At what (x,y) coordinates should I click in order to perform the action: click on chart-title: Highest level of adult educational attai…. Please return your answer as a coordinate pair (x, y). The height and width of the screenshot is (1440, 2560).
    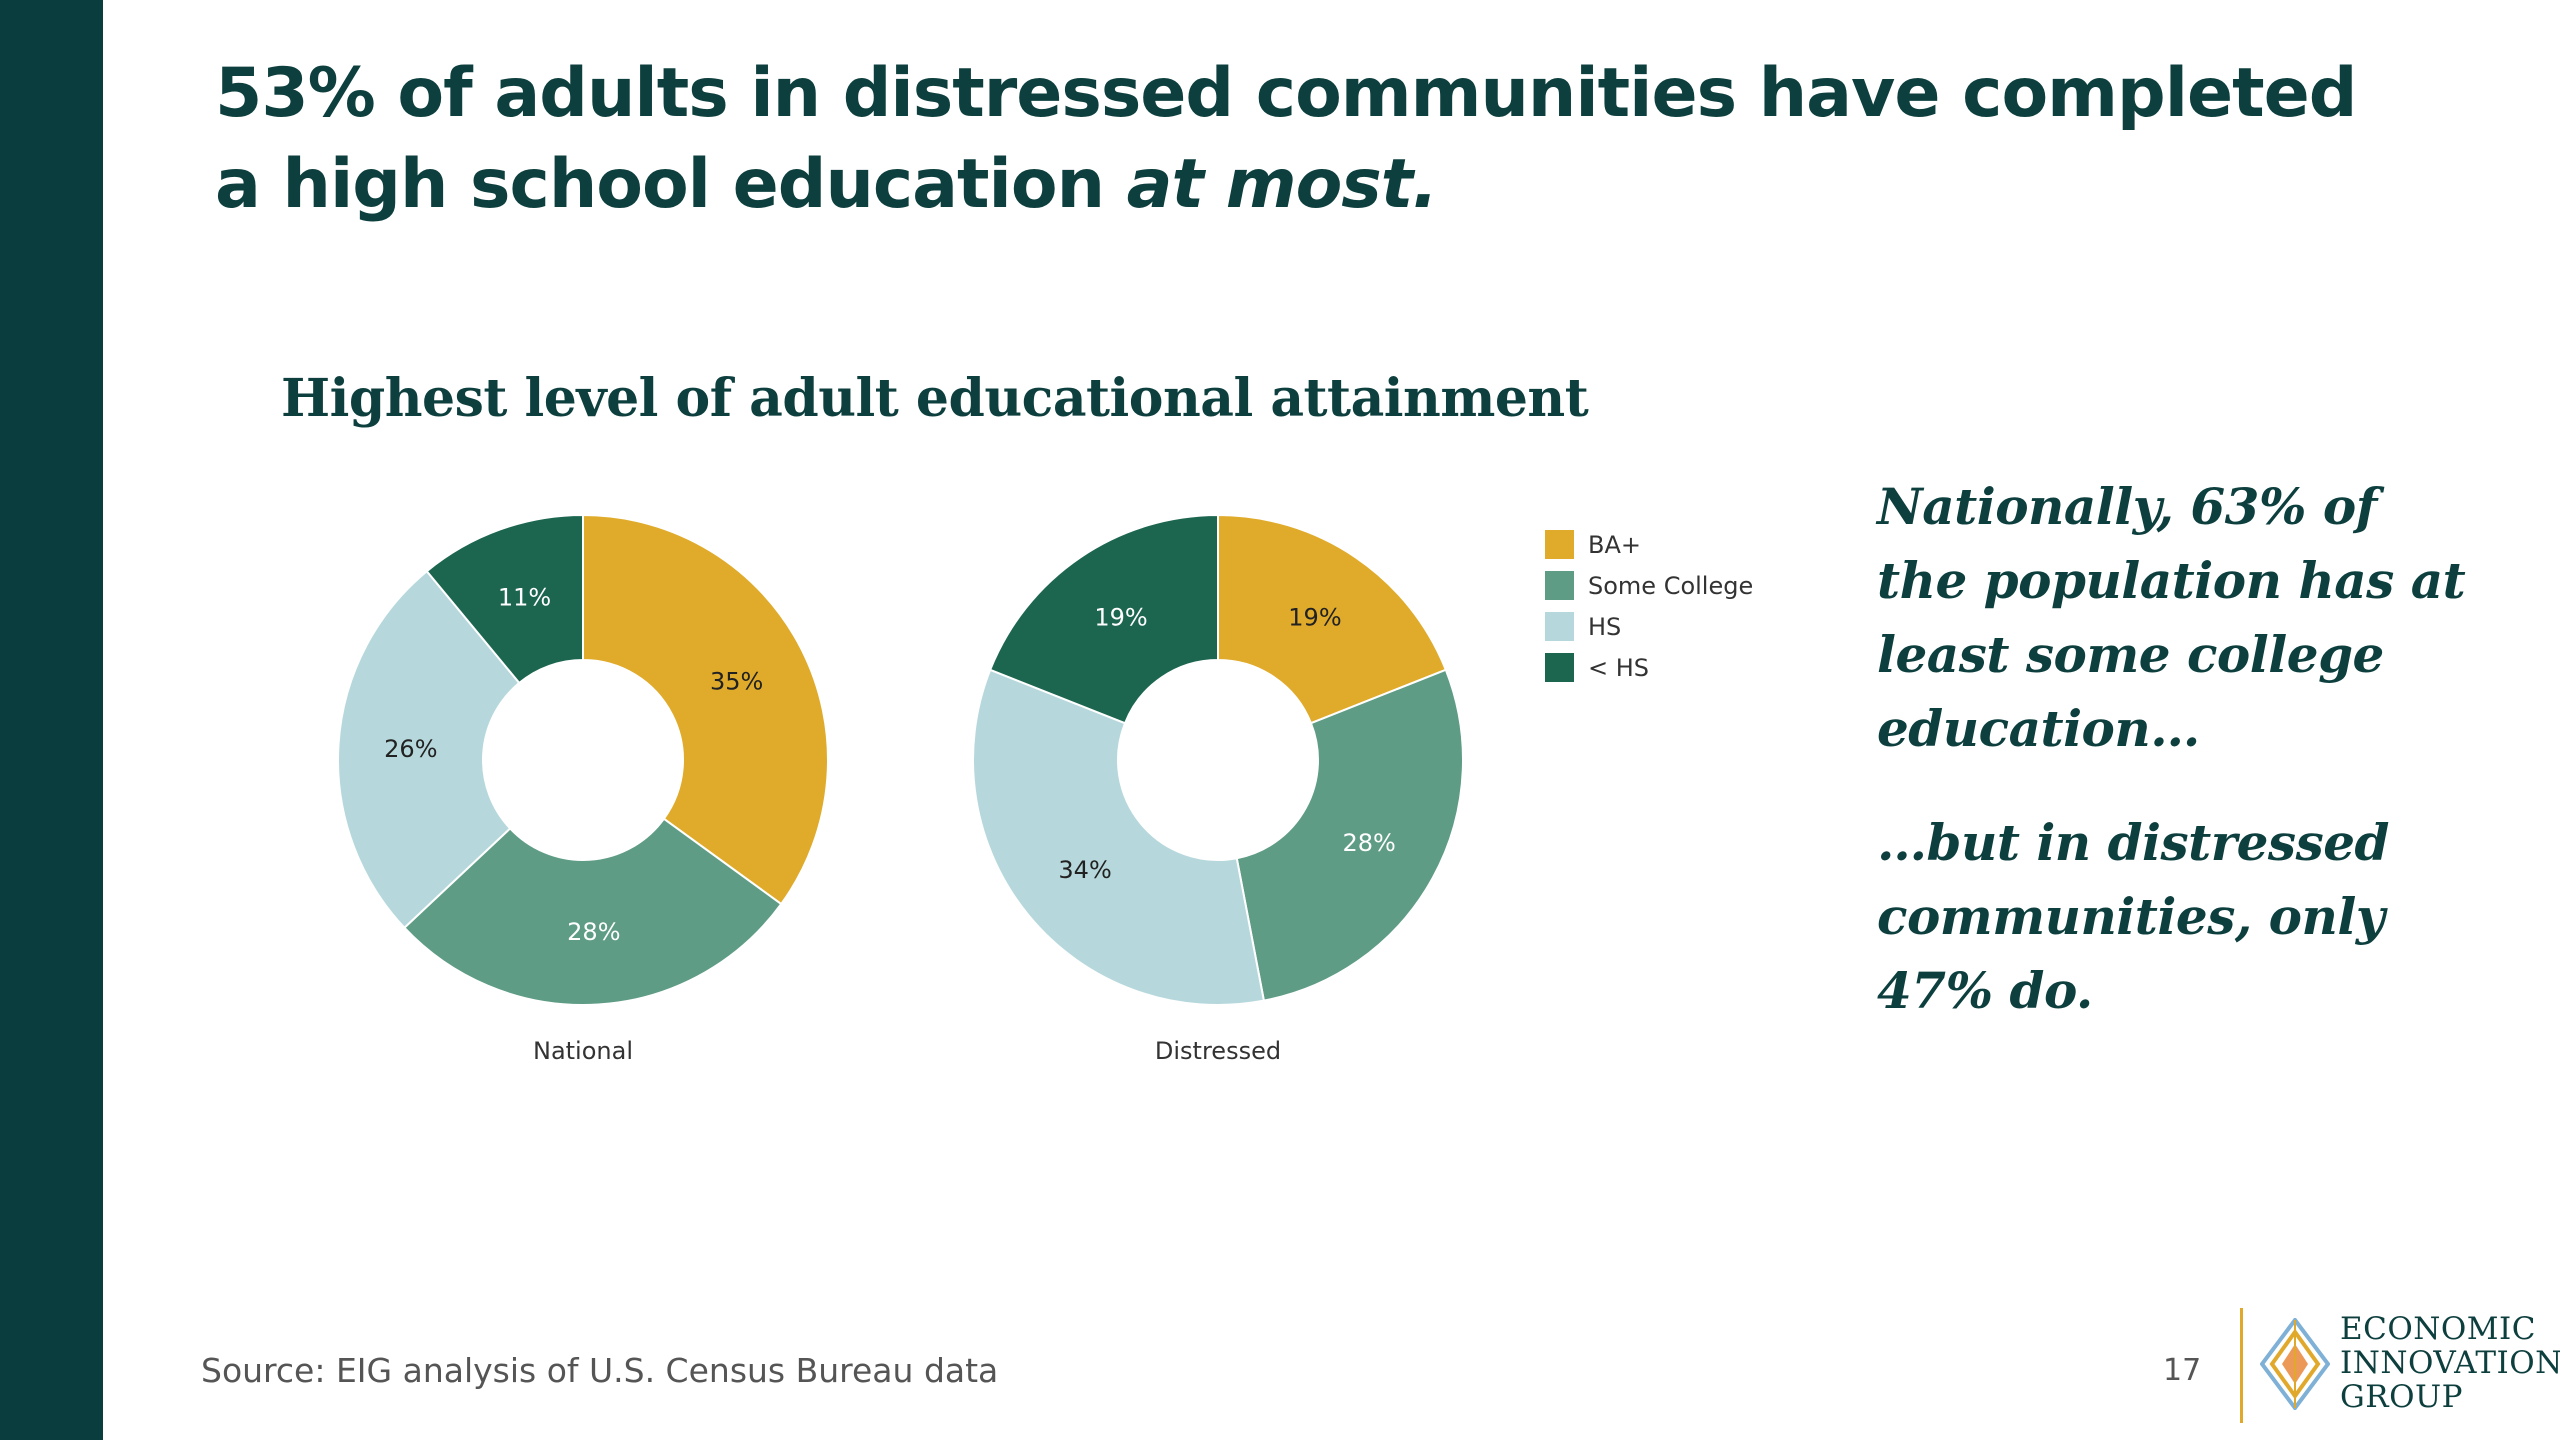
    Looking at the image, I should click on (935, 398).